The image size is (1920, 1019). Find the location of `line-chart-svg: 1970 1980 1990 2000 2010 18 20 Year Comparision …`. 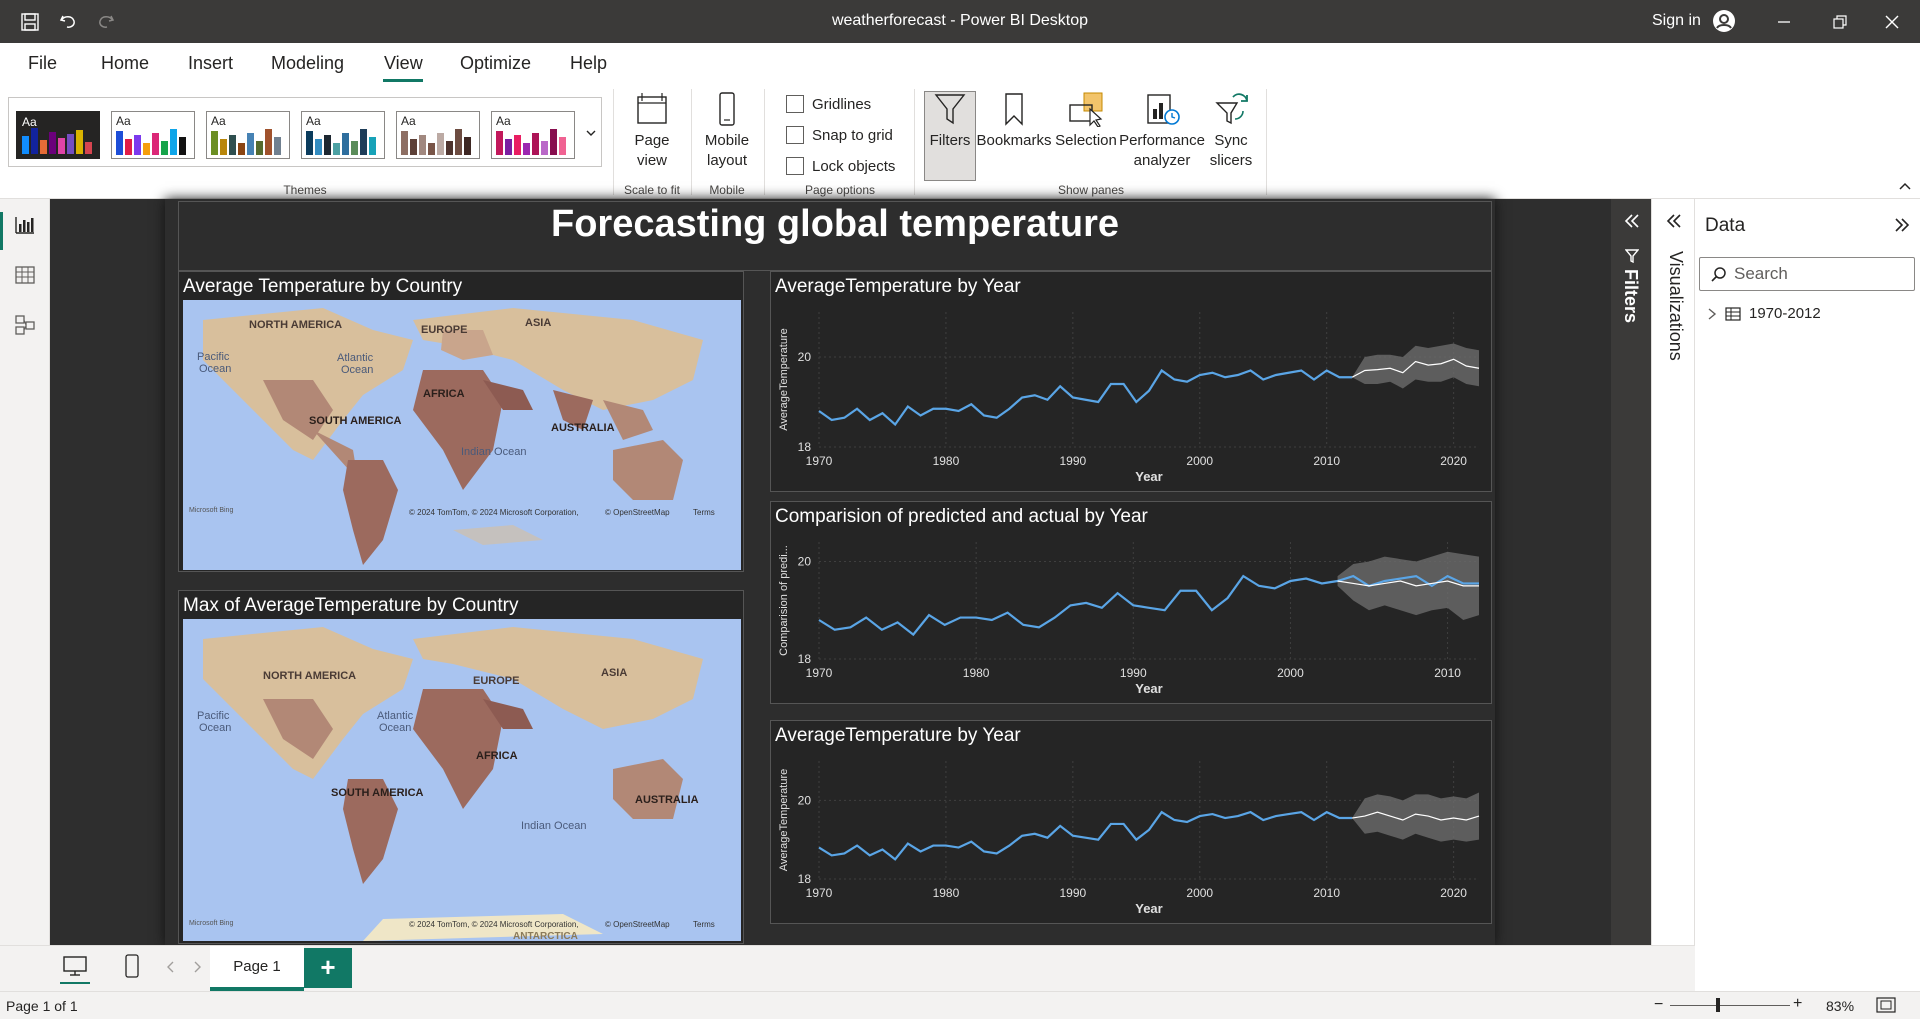

line-chart-svg: 1970 1980 1990 2000 2010 18 20 Year Comparision … is located at coordinates (1132, 603).